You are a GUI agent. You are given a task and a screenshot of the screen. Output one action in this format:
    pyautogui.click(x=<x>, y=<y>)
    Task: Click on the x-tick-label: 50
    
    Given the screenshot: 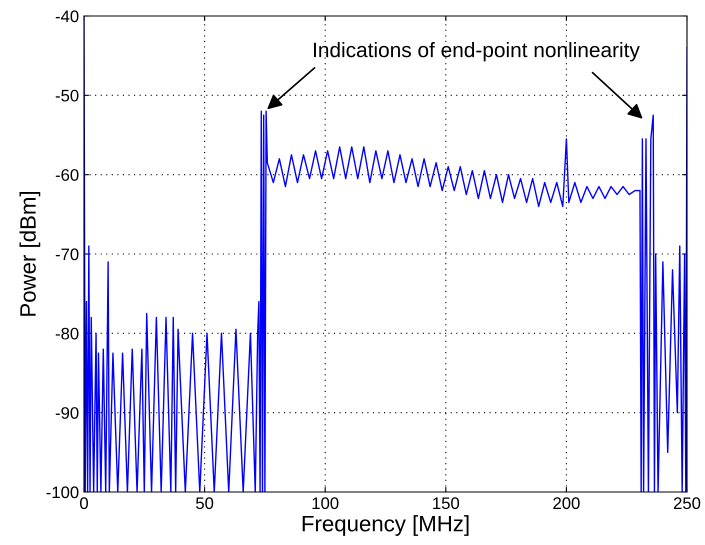 What is the action you would take?
    pyautogui.click(x=205, y=503)
    